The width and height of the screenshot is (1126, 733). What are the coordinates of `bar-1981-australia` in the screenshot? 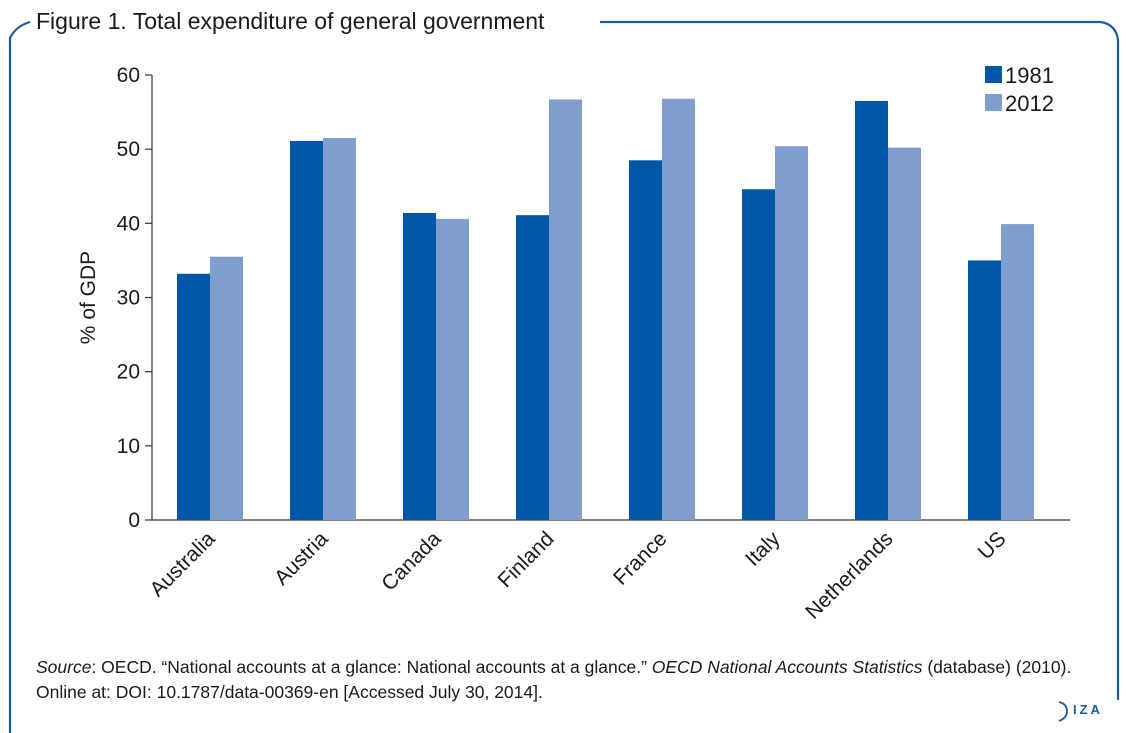 It's located at (193, 396).